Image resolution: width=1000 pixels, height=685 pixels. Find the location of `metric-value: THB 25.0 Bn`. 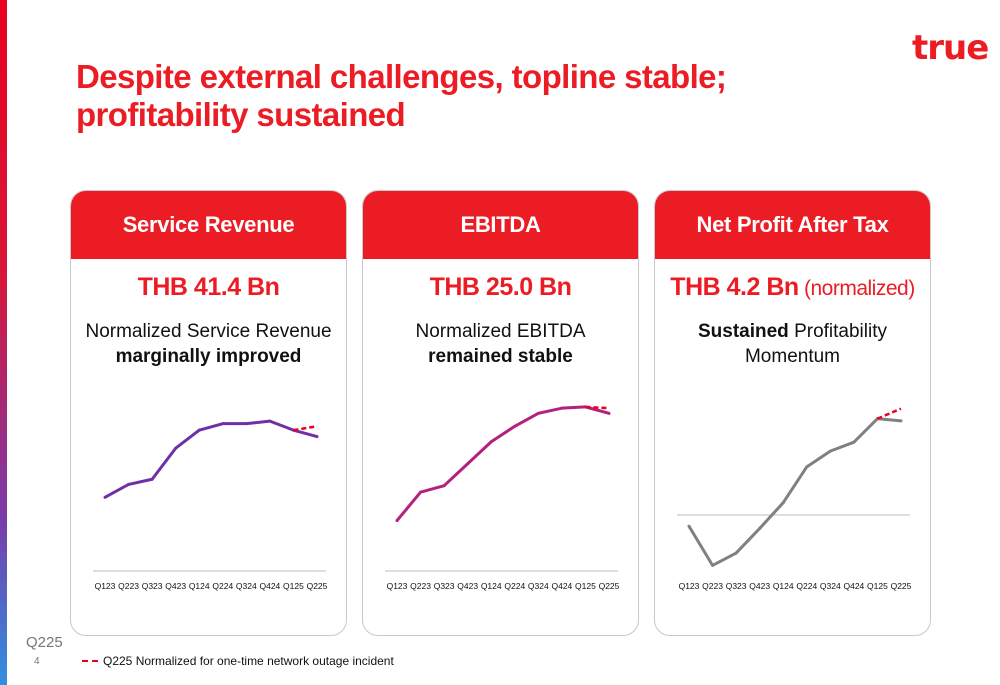

metric-value: THB 25.0 Bn is located at coordinates (500, 287).